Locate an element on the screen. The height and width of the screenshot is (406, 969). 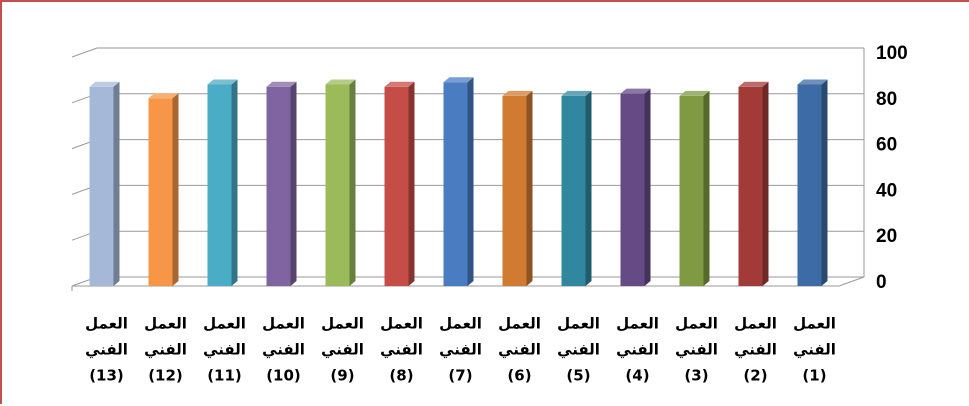
y-axis-ticks: 0 20 40 60 80 100 is located at coordinates (892, 168).